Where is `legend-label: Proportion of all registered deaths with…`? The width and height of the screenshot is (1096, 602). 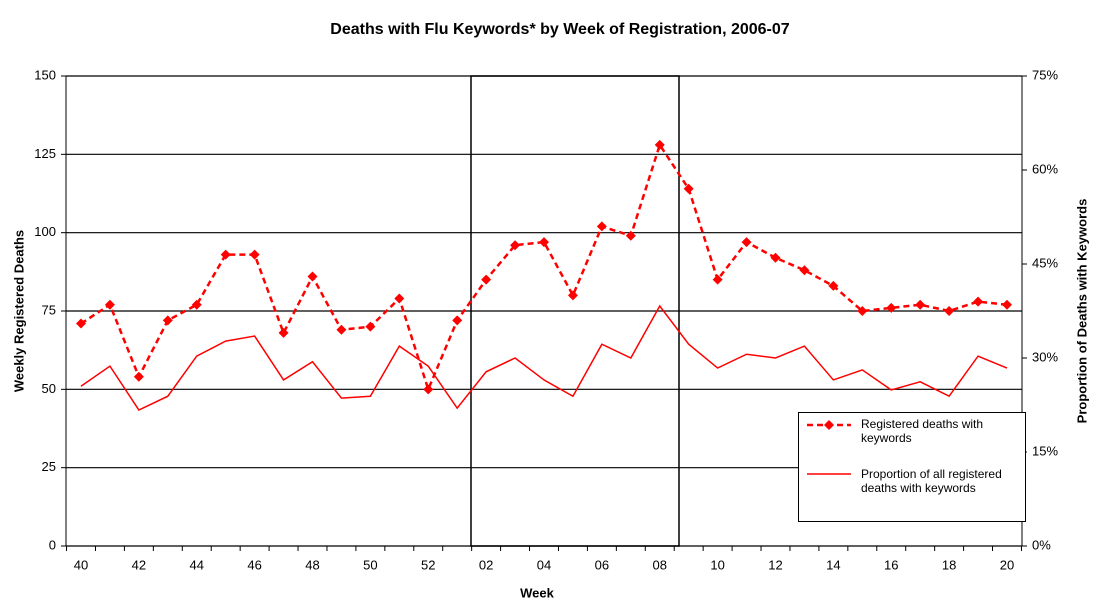 legend-label: Proportion of all registered deaths with… is located at coordinates (931, 481).